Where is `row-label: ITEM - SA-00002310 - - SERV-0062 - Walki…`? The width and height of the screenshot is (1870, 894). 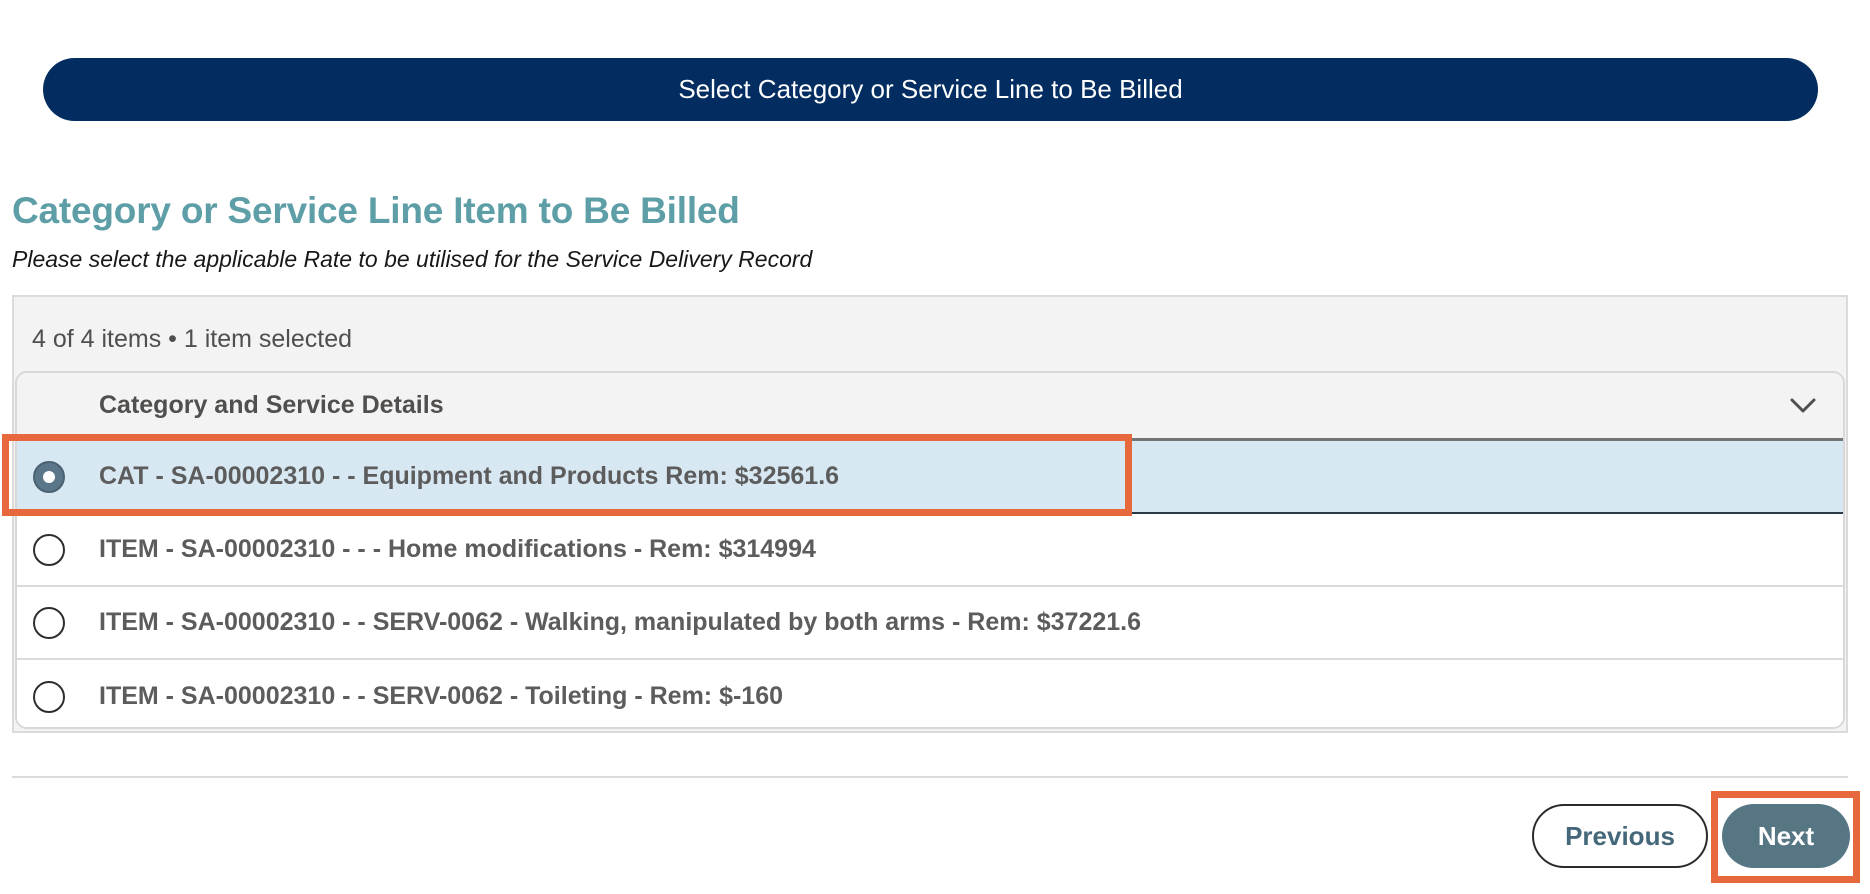
row-label: ITEM - SA-00002310 - - SERV-0062 - Walki… is located at coordinates (620, 622).